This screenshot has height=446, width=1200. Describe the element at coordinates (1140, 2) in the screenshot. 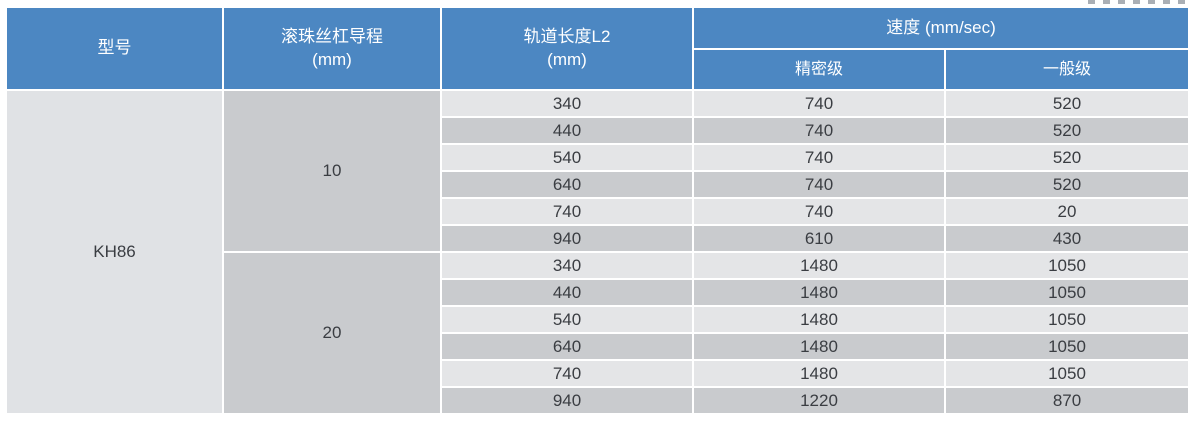

I see `clipped-top-right-text-fragment` at that location.